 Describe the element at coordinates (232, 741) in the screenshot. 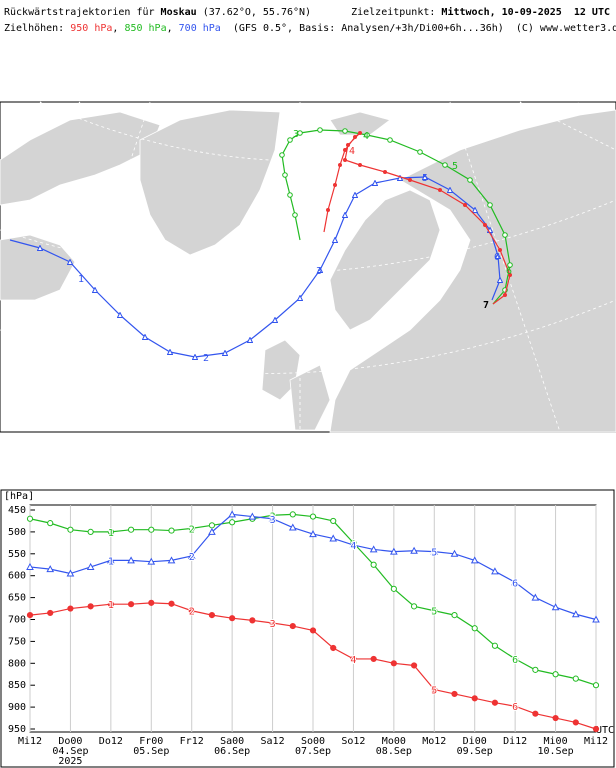

I see `x-tick-label: Sa00` at that location.